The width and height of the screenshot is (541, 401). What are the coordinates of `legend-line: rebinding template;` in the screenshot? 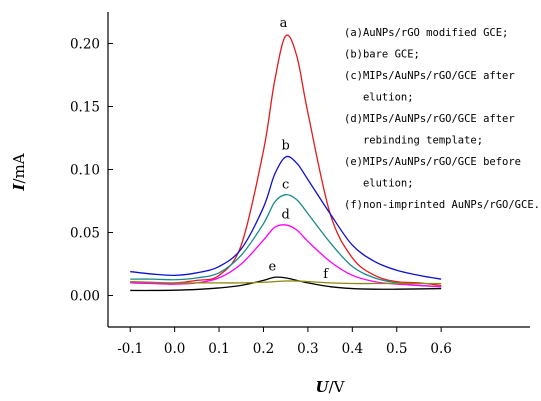 It's located at (413, 141).